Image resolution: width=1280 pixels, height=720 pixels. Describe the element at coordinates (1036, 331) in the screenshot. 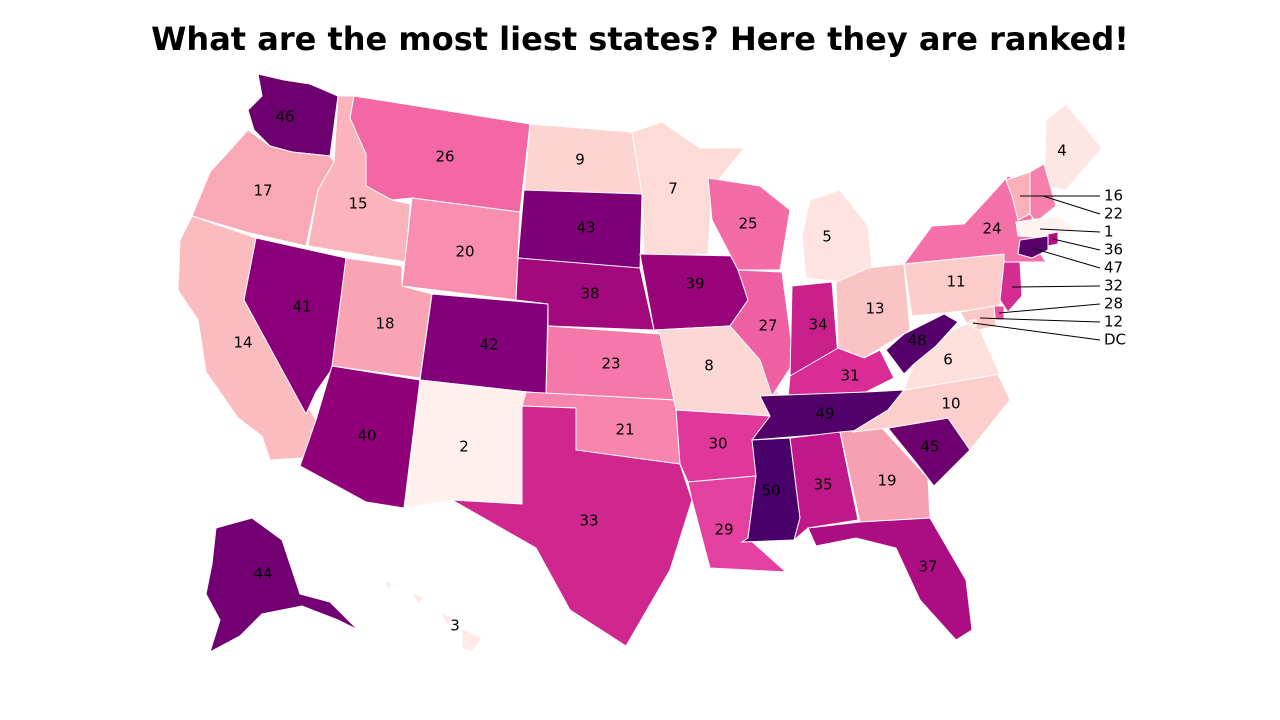

I see `leader-line-dc` at that location.